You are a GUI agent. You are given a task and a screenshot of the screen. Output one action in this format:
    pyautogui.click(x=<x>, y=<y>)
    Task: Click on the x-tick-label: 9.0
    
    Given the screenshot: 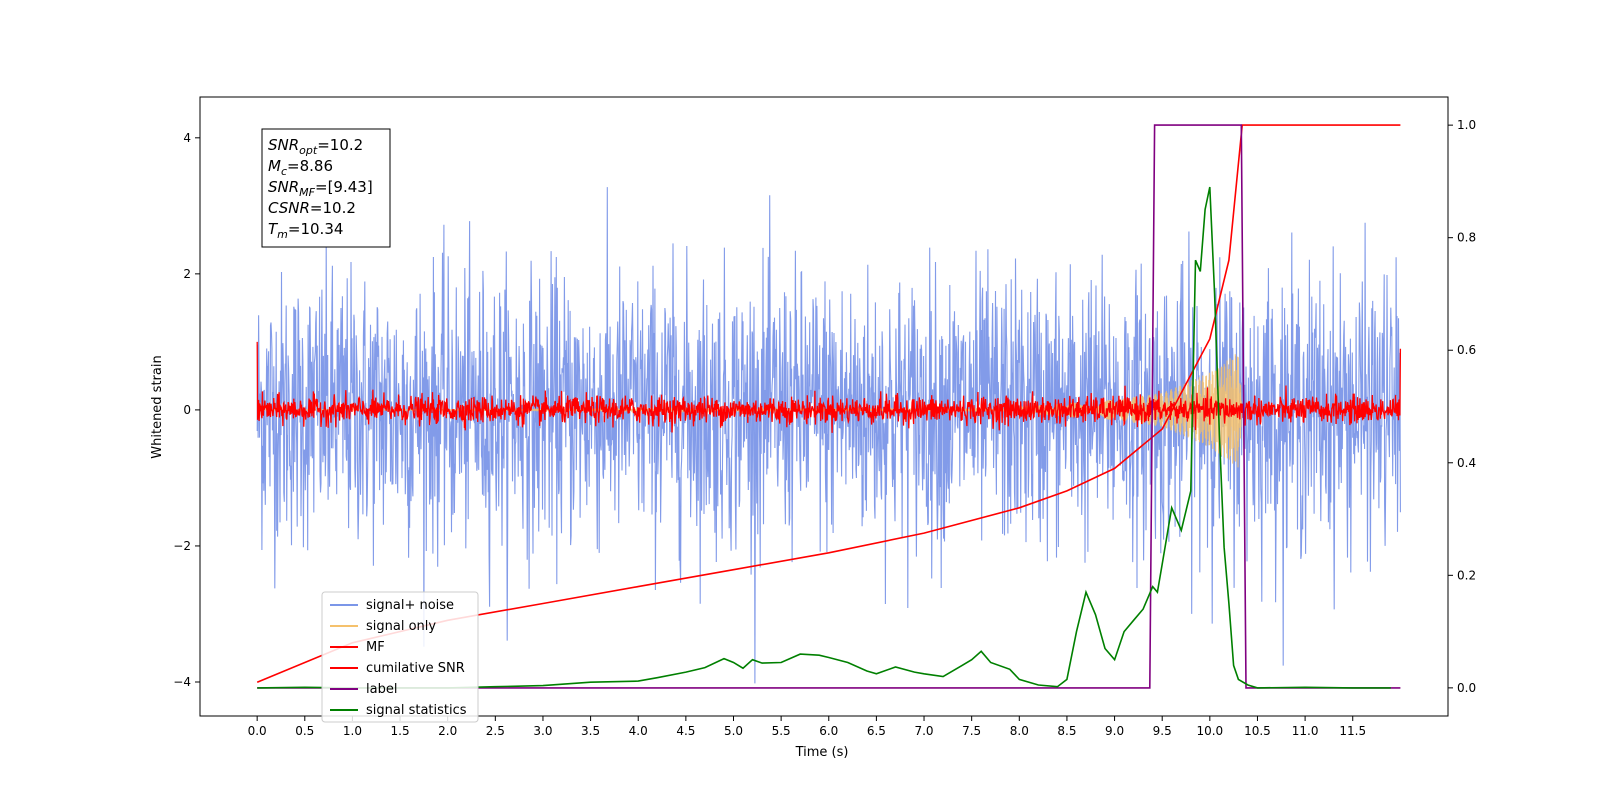 What is the action you would take?
    pyautogui.click(x=1114, y=731)
    